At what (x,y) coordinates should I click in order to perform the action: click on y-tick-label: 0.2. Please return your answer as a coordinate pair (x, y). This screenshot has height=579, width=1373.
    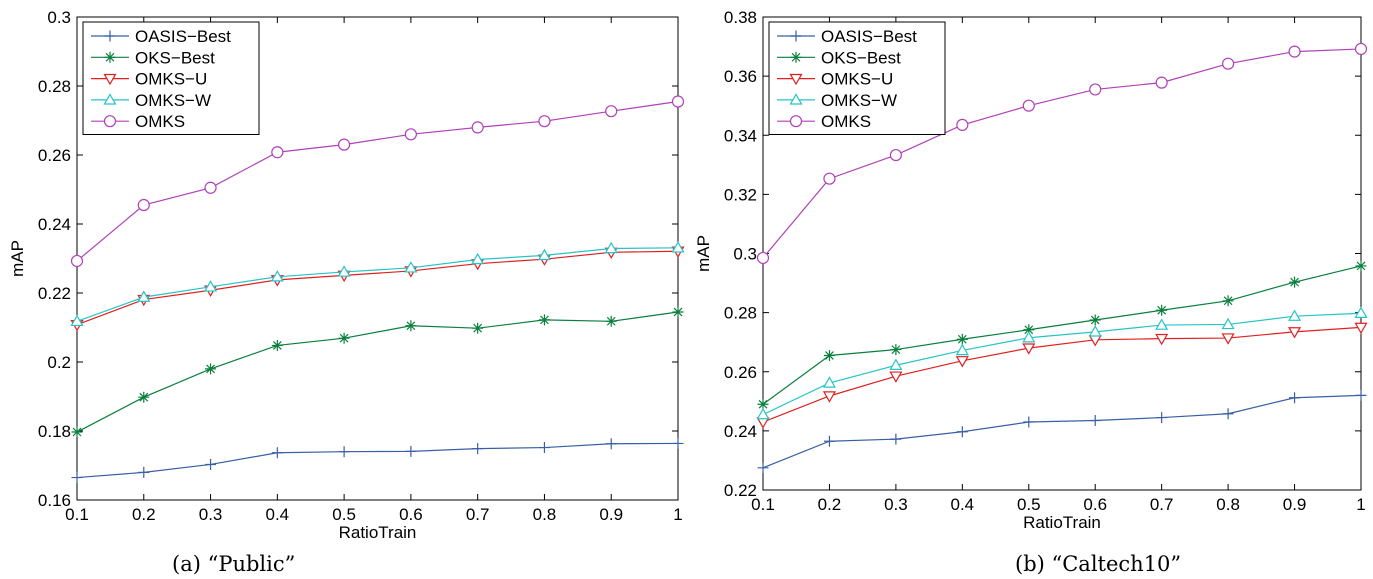
    Looking at the image, I should click on (59, 362).